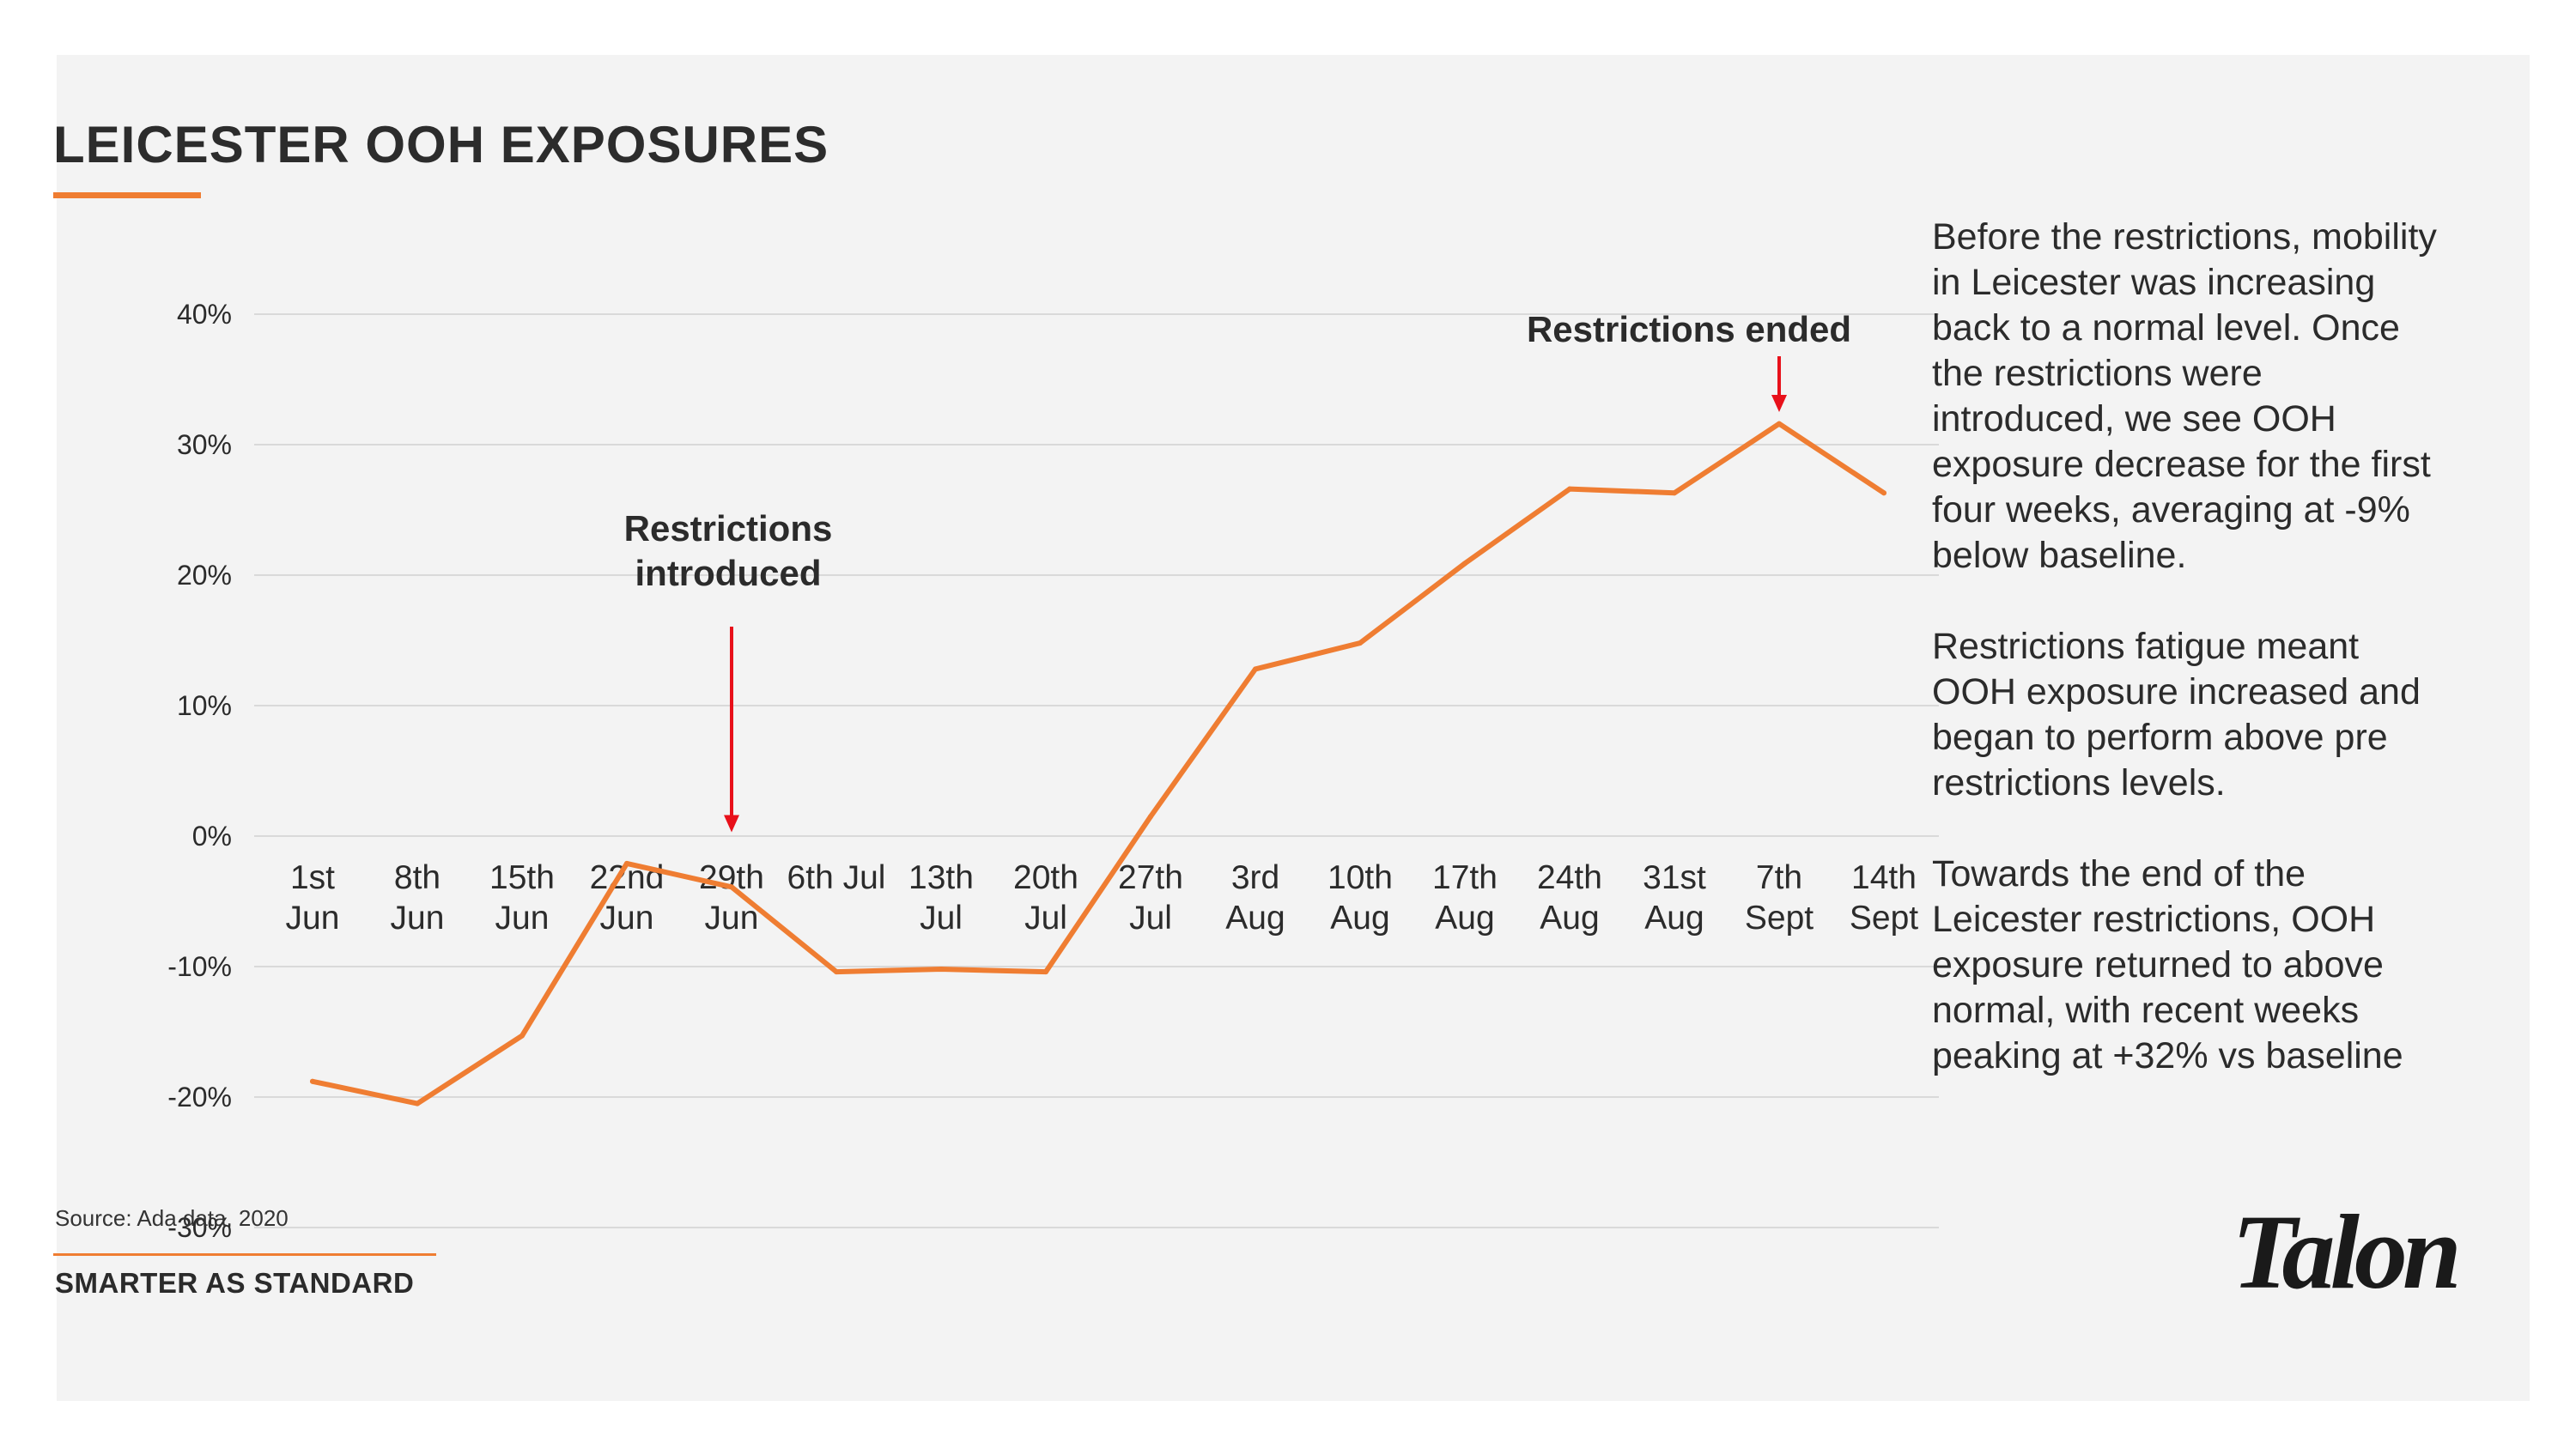 This screenshot has height=1449, width=2576. I want to click on tagline: SMARTER AS STANDARD, so click(235, 1283).